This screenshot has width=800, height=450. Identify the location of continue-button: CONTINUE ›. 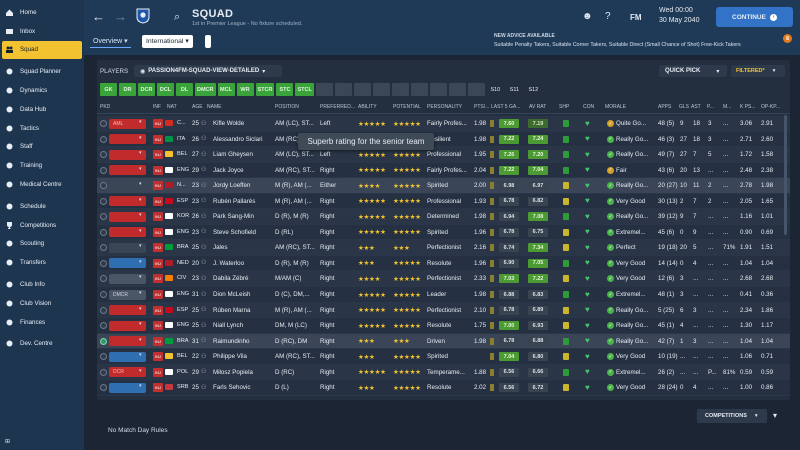
(754, 17).